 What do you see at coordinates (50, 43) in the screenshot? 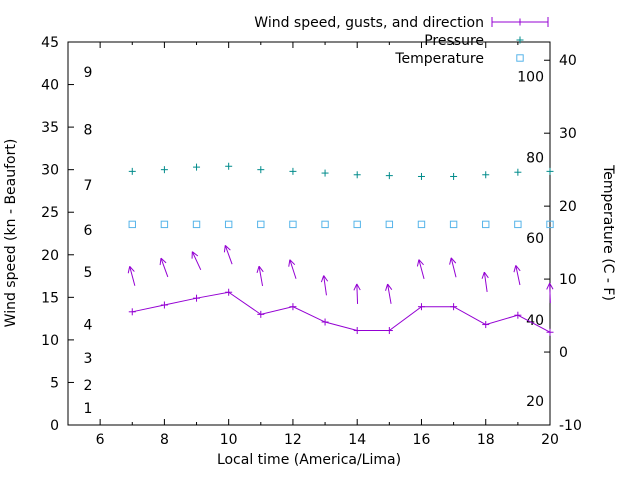
I see `svg-text: 45` at bounding box center [50, 43].